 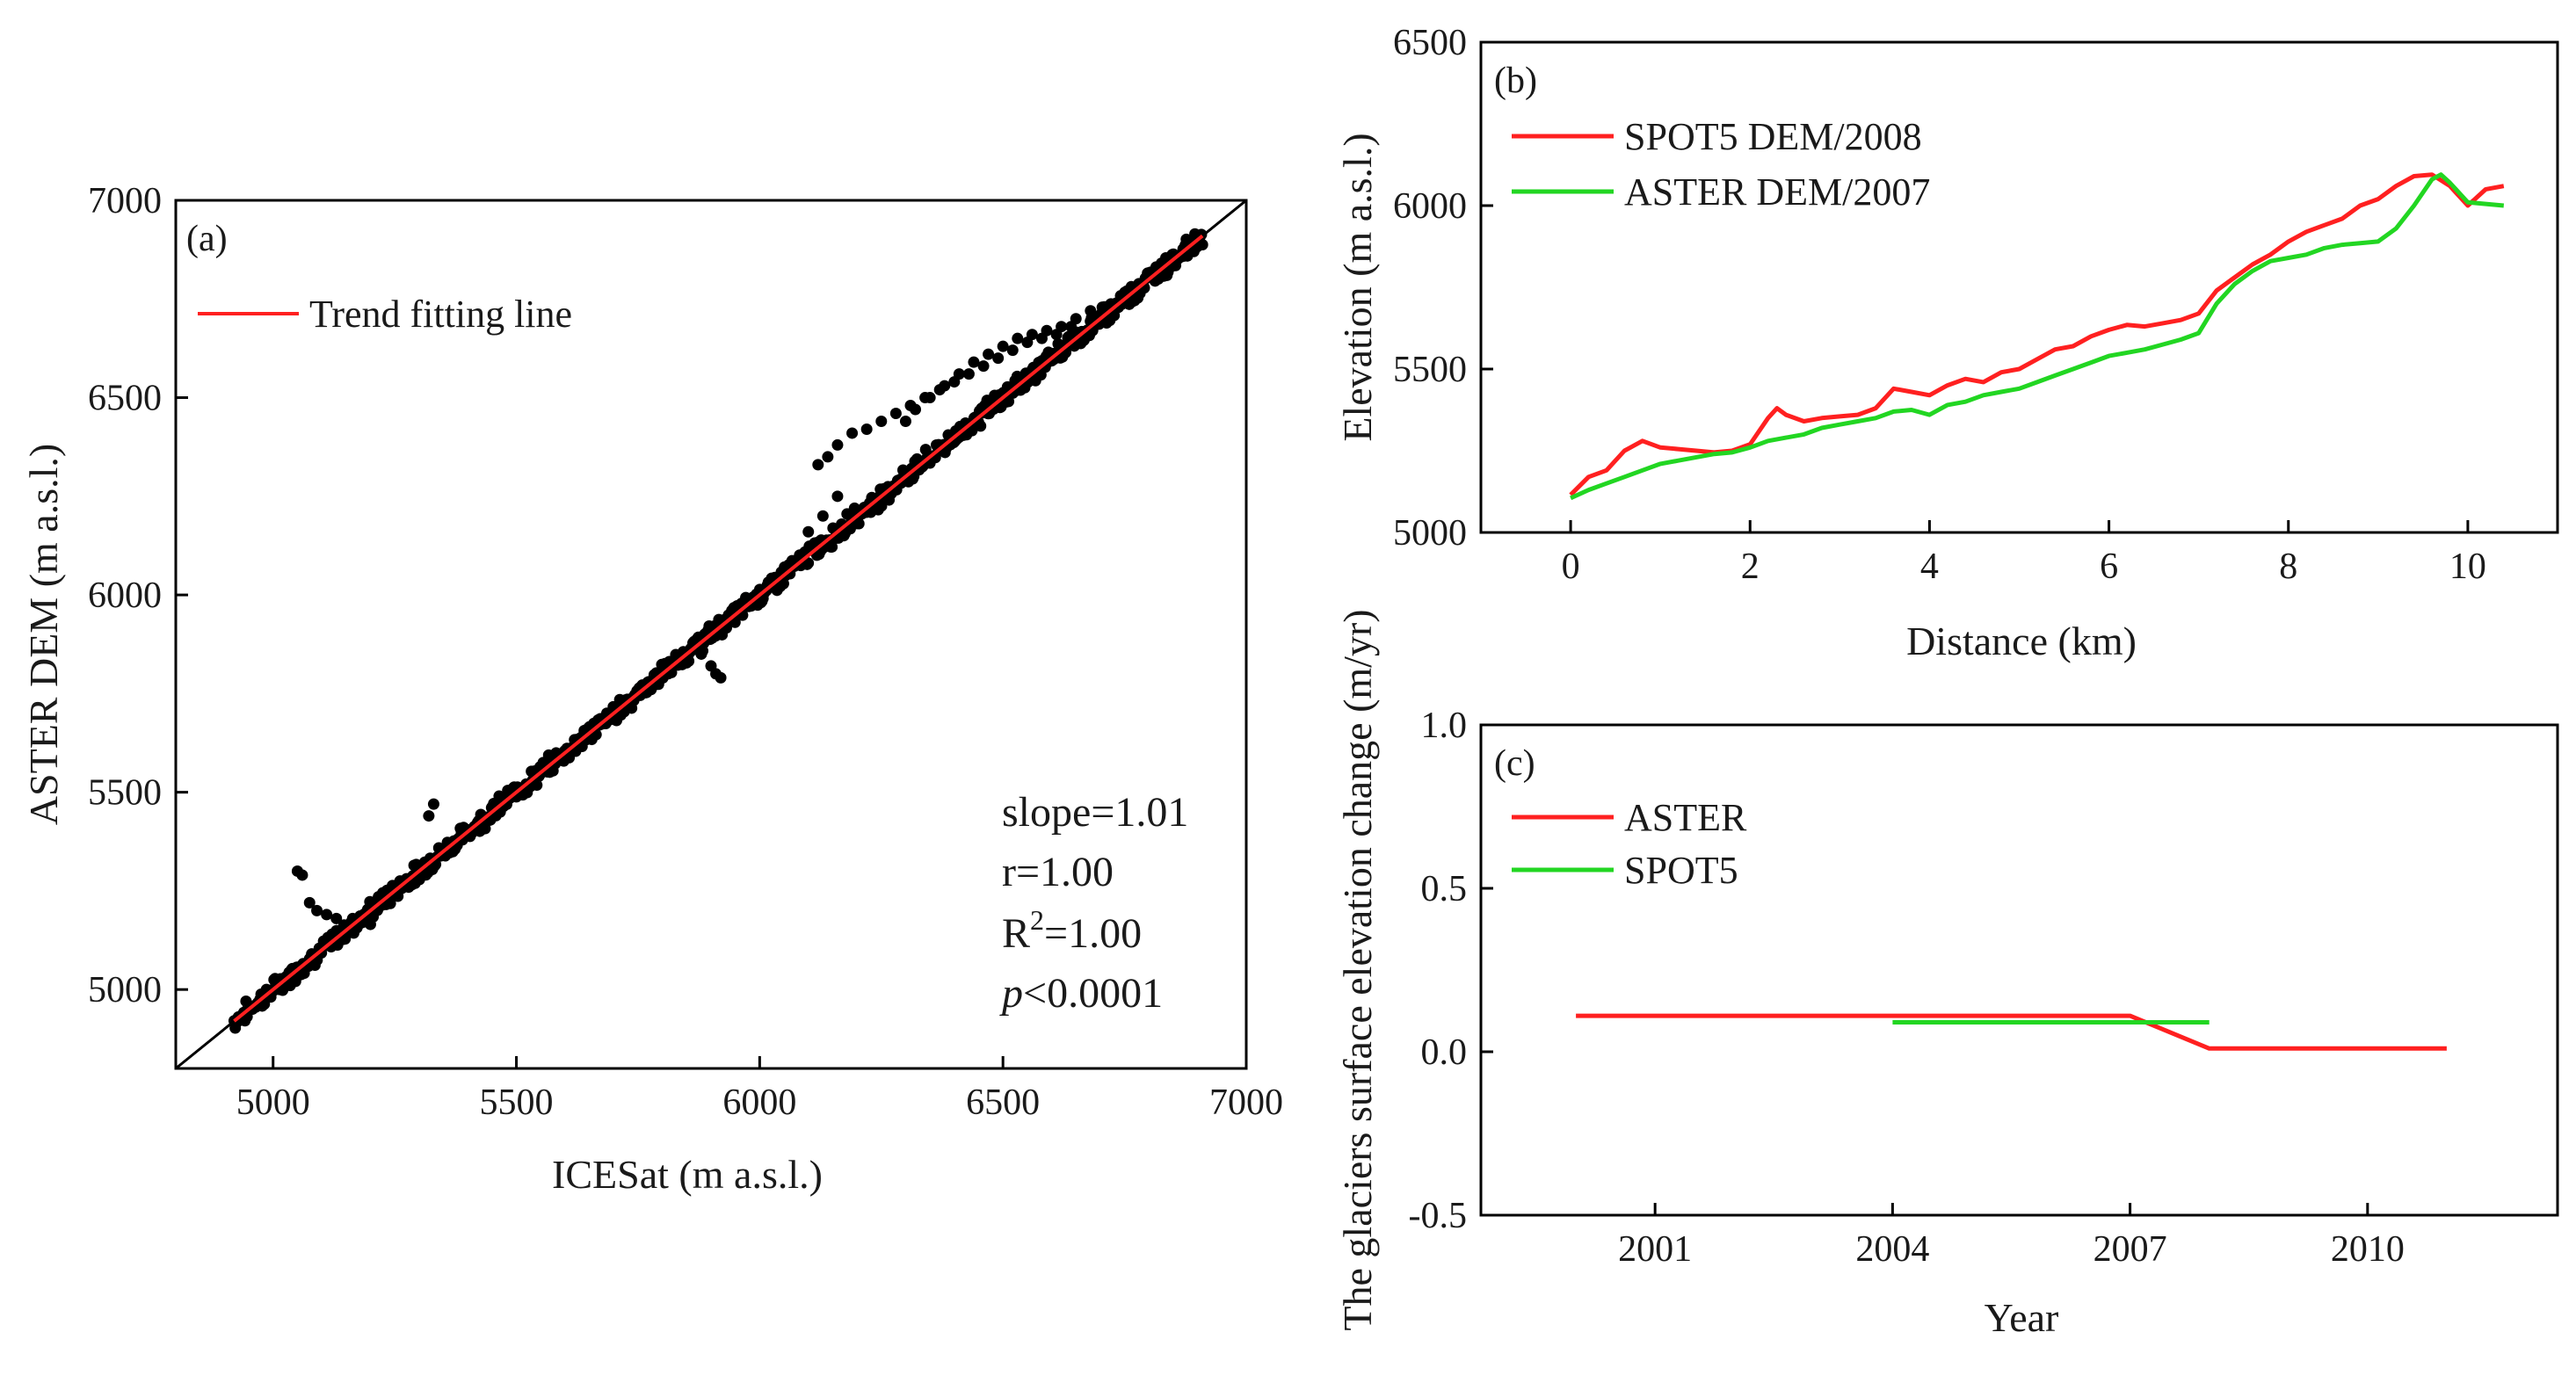 I want to click on chart-a-ytick-label: 6500, so click(x=125, y=399).